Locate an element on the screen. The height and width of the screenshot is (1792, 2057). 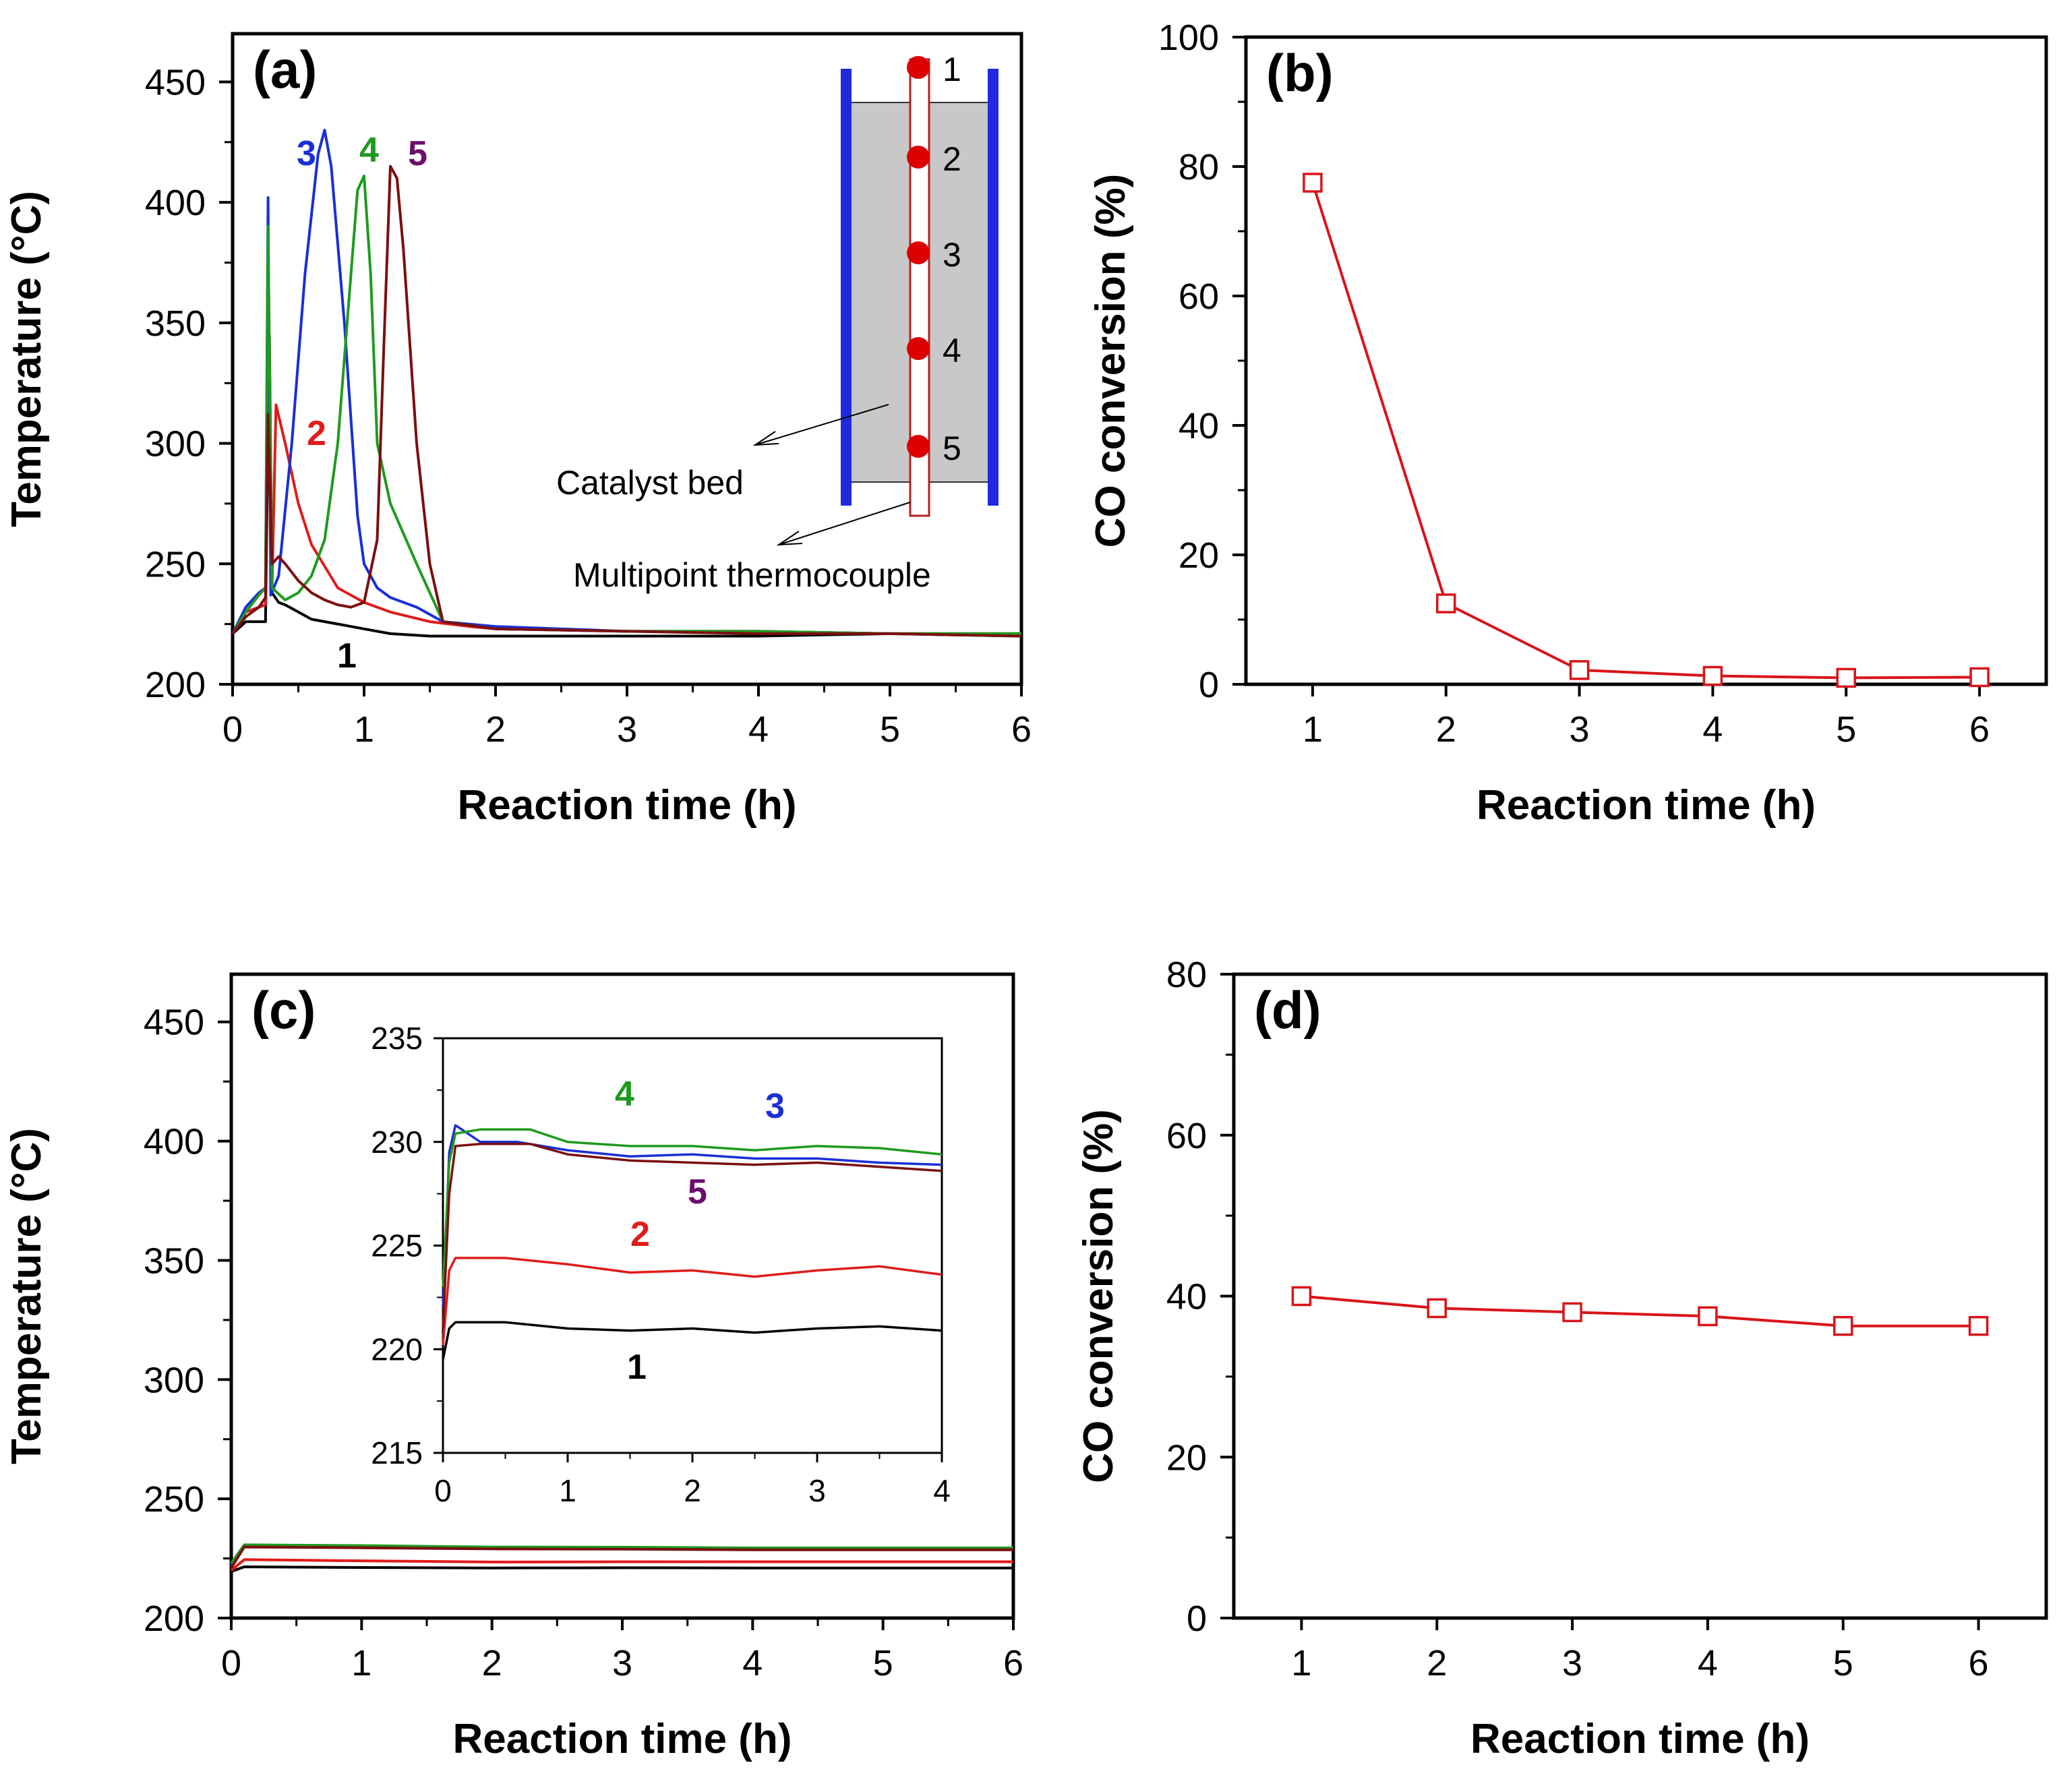
panel-d-xtick-label: 3 is located at coordinates (1572, 1663).